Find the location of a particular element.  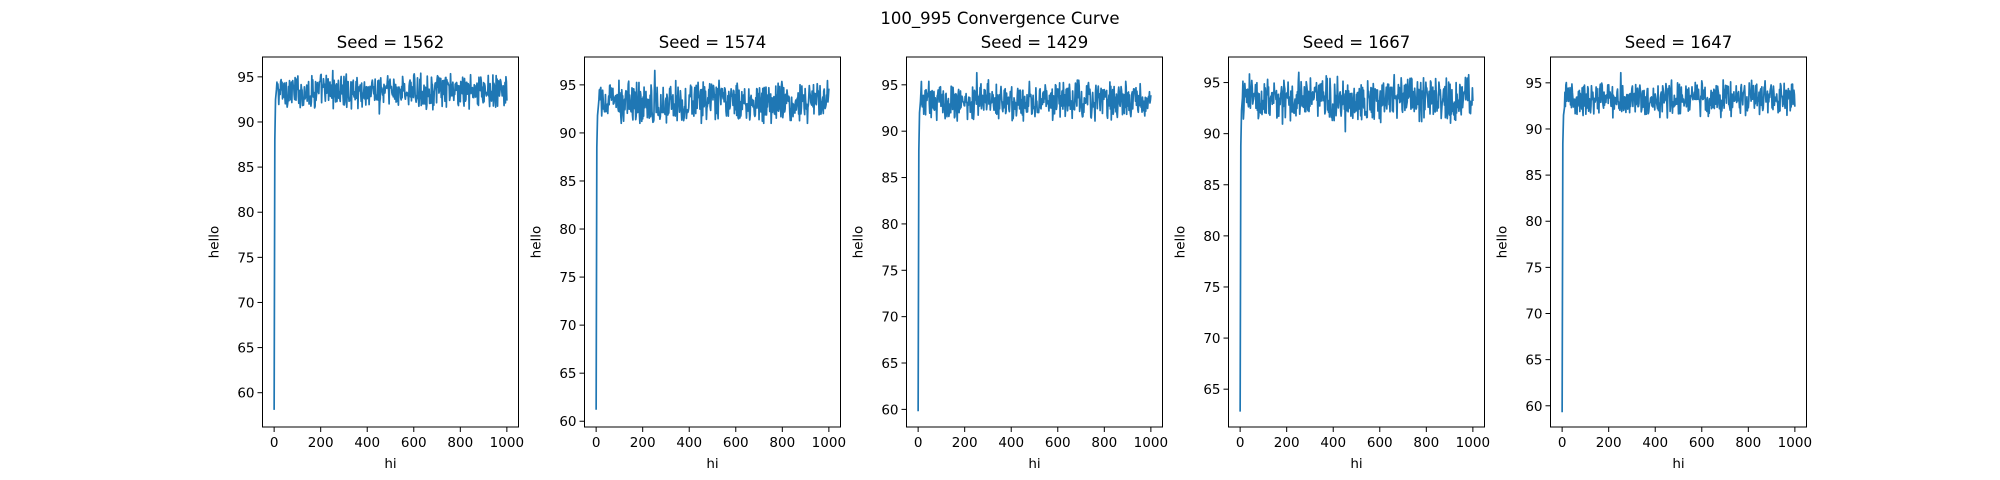

subplot-title: Seed = 1562 is located at coordinates (391, 42).